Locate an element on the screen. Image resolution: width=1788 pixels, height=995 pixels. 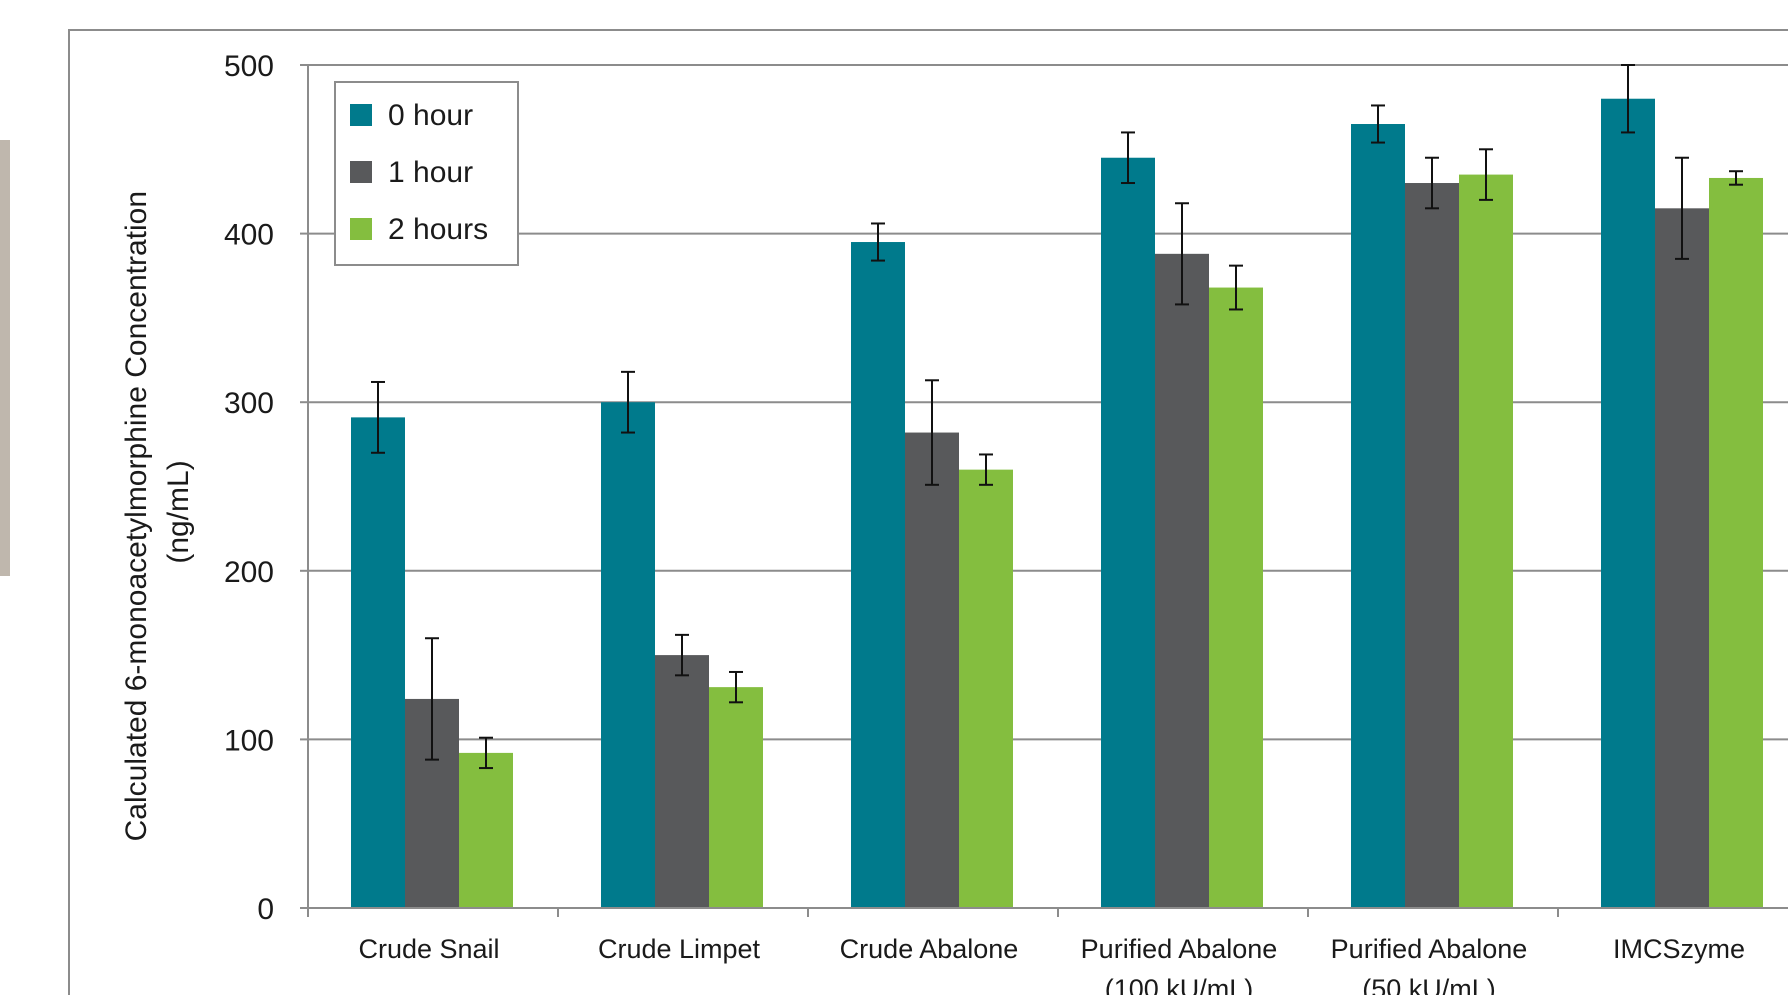
y-tick-label: 400 is located at coordinates (249, 235).